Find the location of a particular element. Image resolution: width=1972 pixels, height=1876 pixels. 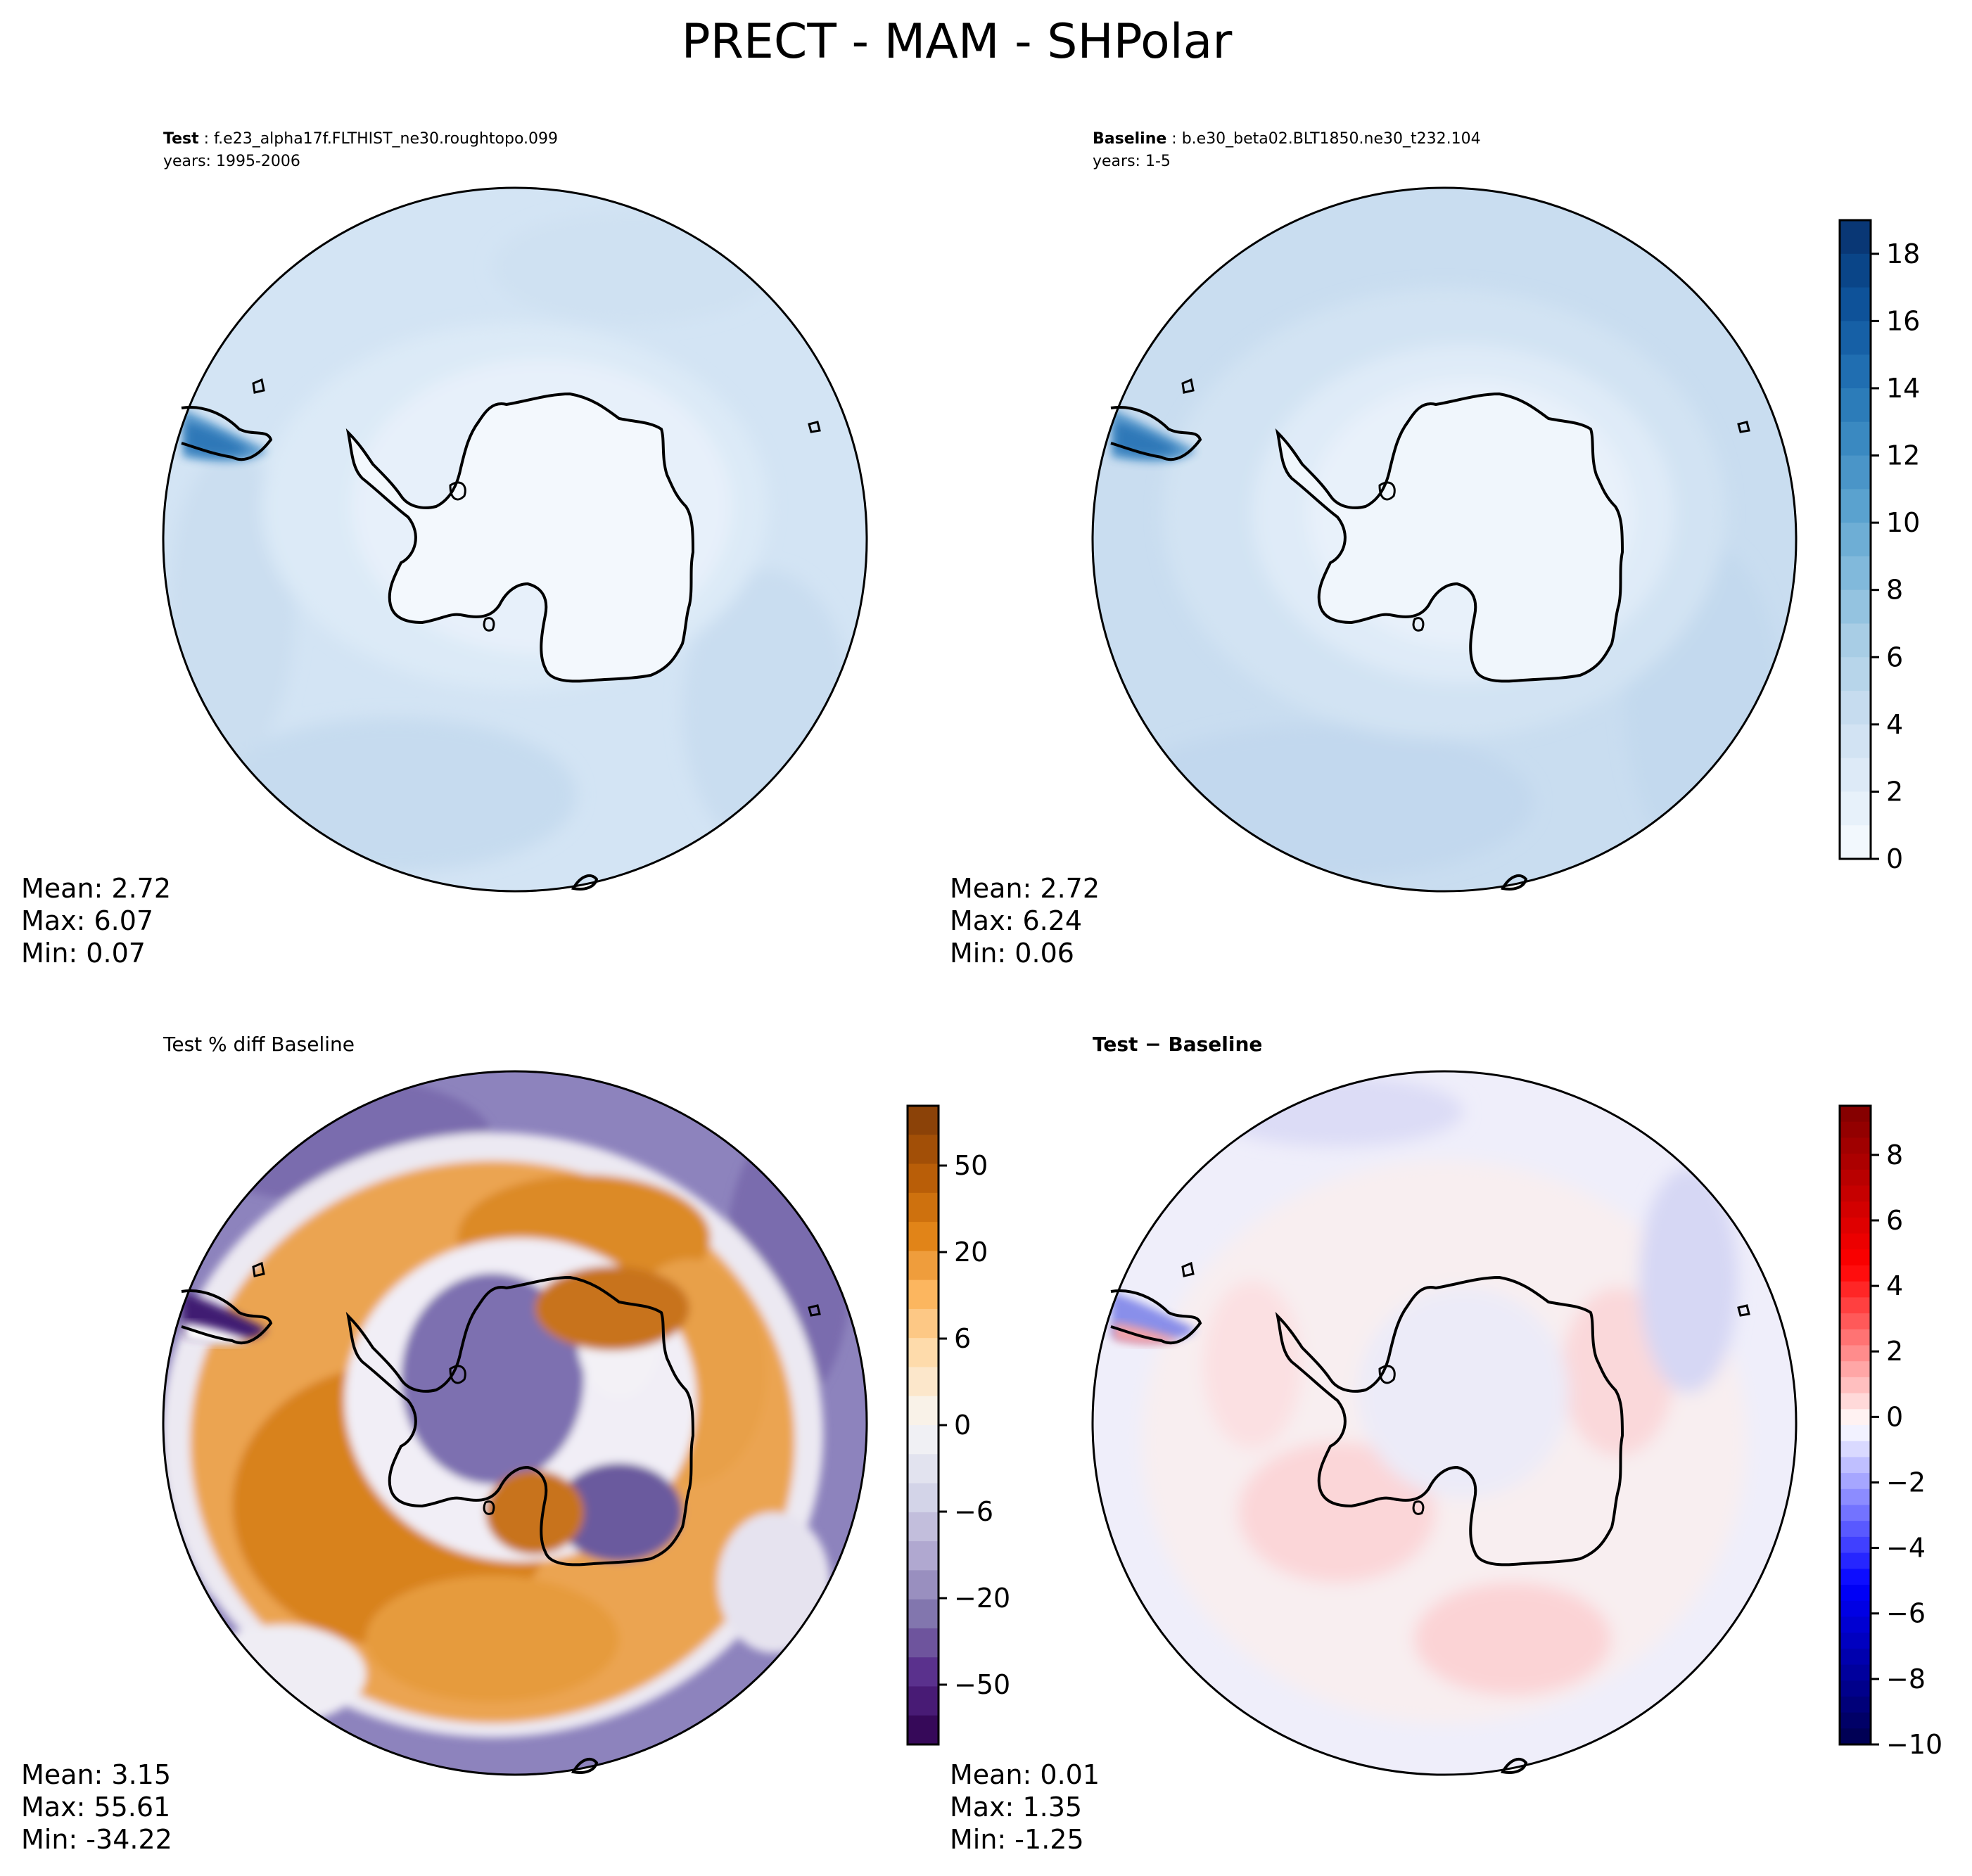

colorbar-main: 0 2 4 6 8 10 12 14 16 18 is located at coordinates (1879, 546).